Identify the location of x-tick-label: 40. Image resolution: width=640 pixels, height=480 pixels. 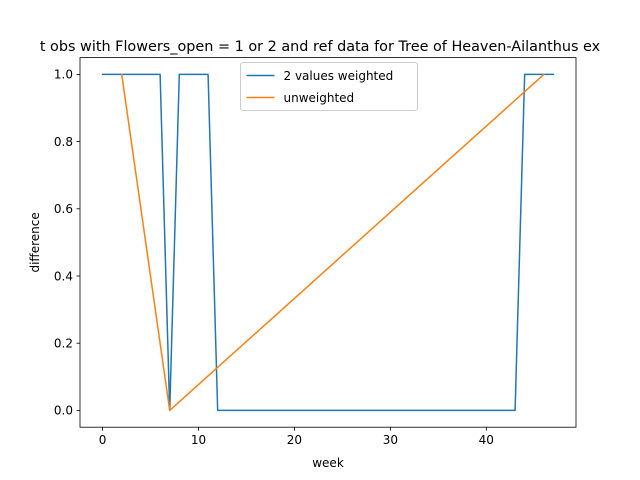
(486, 440).